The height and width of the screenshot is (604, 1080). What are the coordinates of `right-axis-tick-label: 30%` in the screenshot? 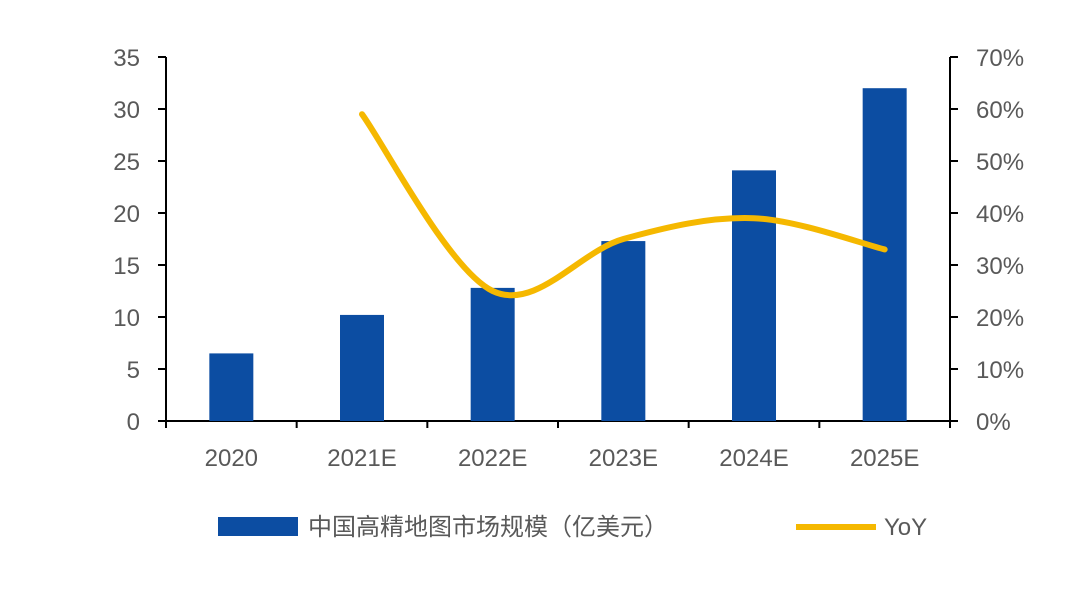 It's located at (1000, 266).